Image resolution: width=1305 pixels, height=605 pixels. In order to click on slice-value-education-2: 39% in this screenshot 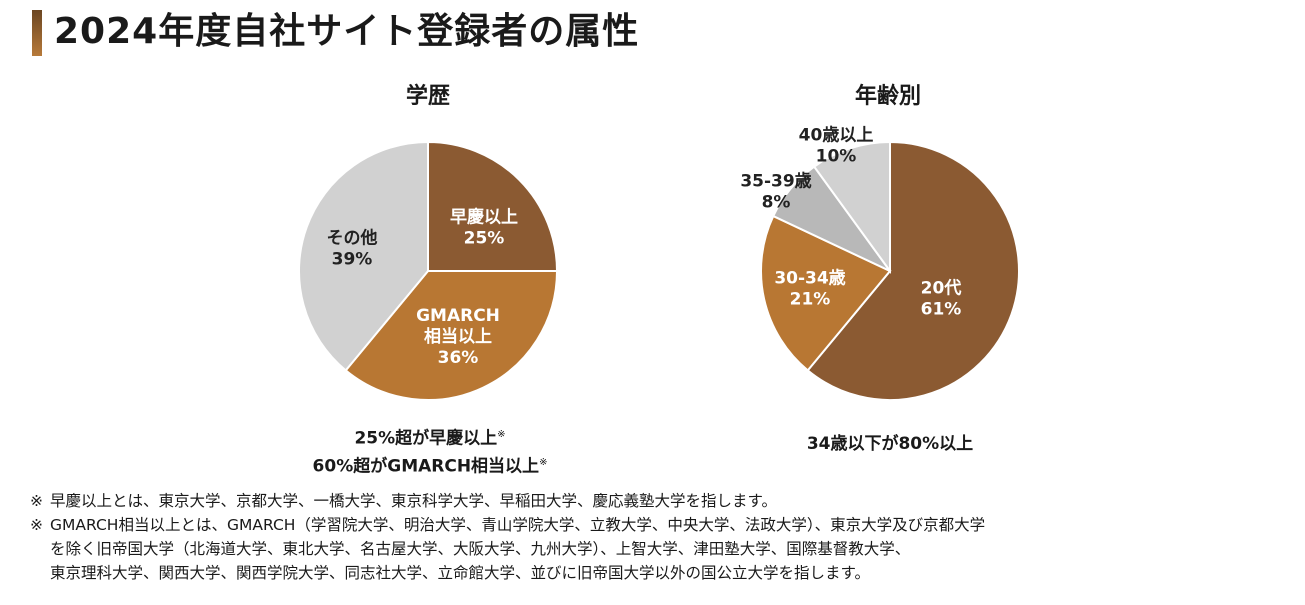, I will do `click(352, 260)`.